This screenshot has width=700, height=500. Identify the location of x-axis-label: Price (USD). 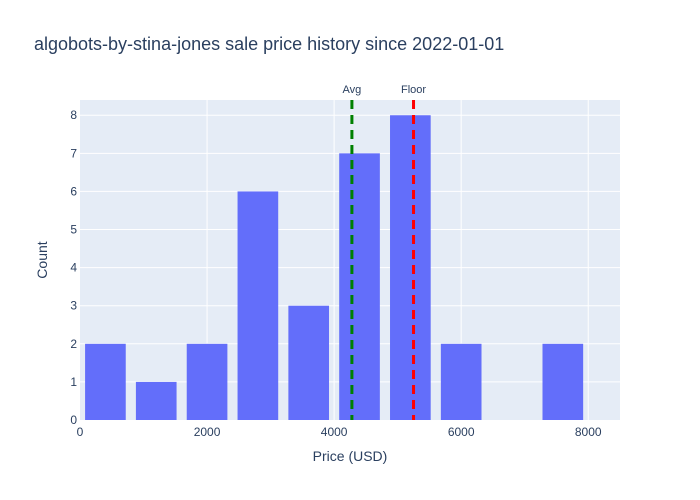
(350, 456).